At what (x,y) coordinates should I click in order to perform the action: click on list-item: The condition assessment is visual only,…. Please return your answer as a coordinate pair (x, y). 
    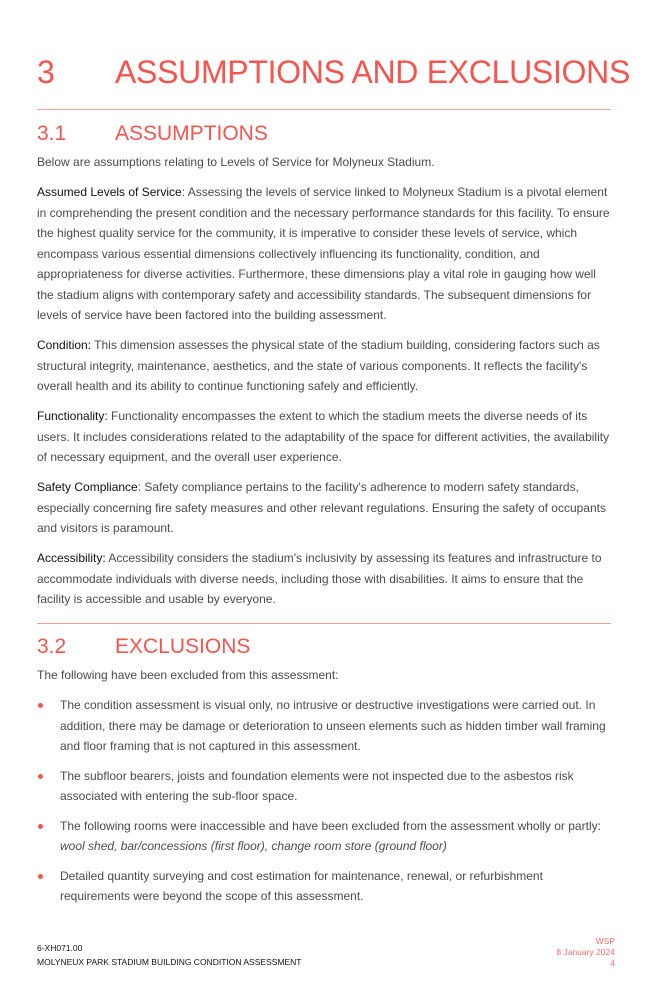
    Looking at the image, I should click on (324, 726).